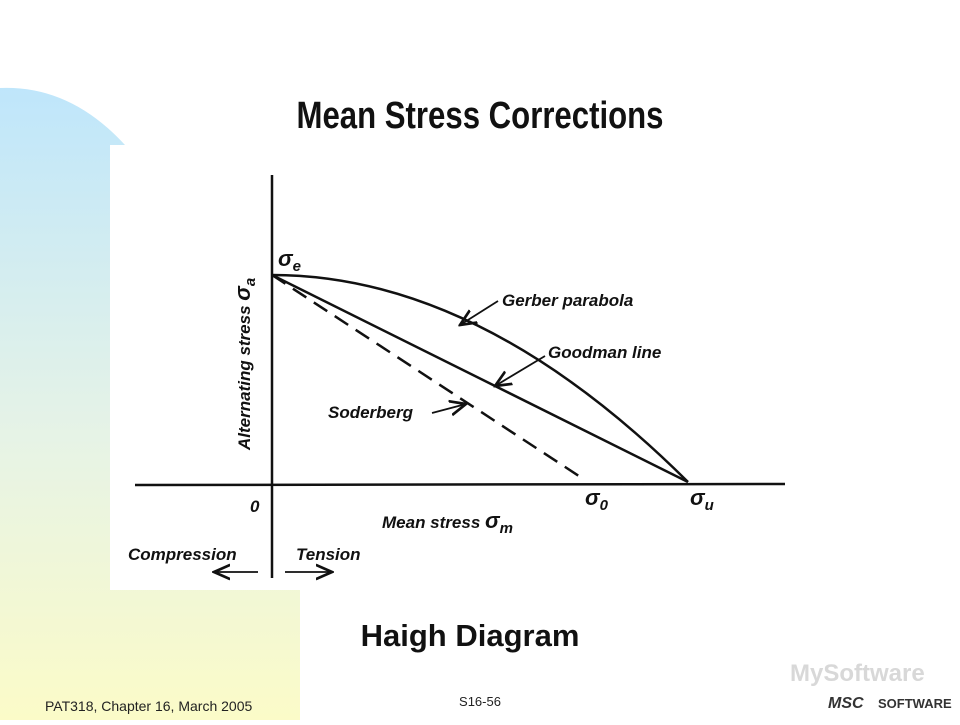  I want to click on x-axis, so click(460, 484).